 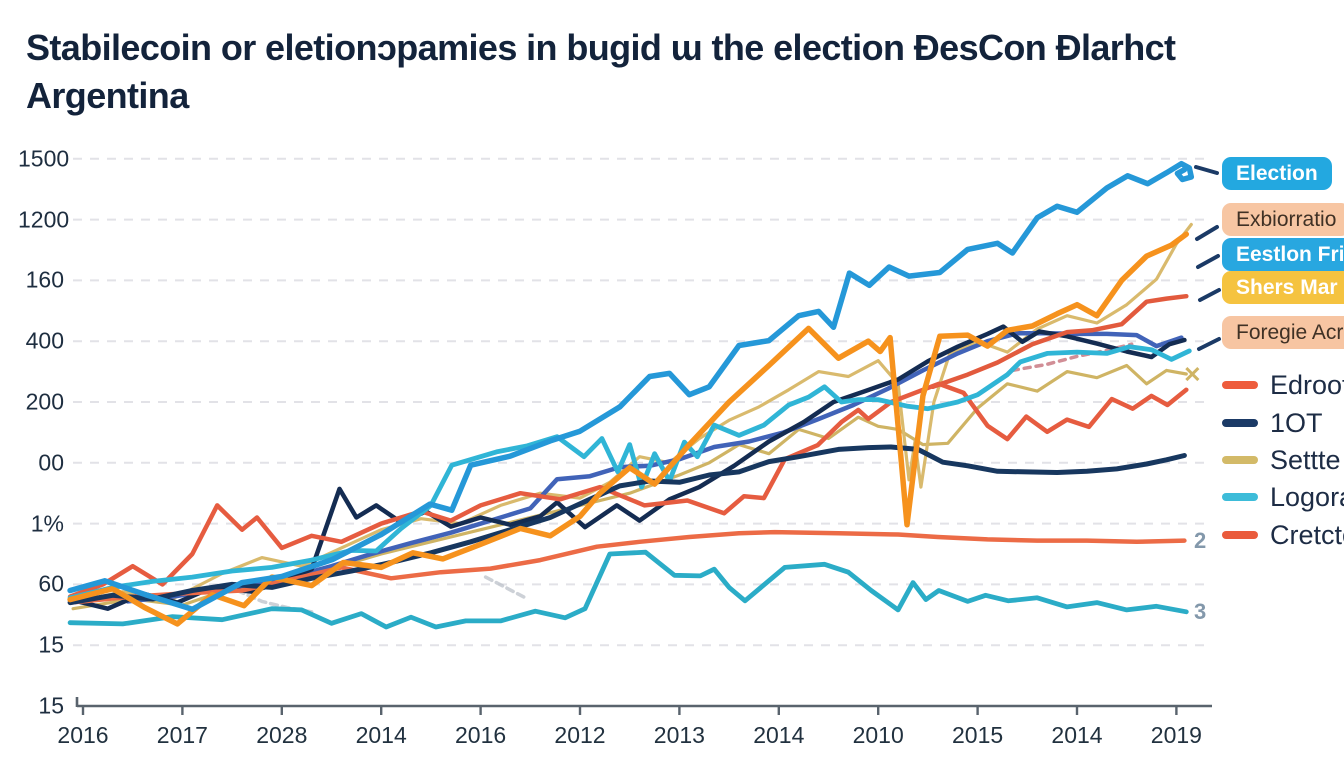 What do you see at coordinates (1307, 384) in the screenshot?
I see `legend-item-label: Edrootar` at bounding box center [1307, 384].